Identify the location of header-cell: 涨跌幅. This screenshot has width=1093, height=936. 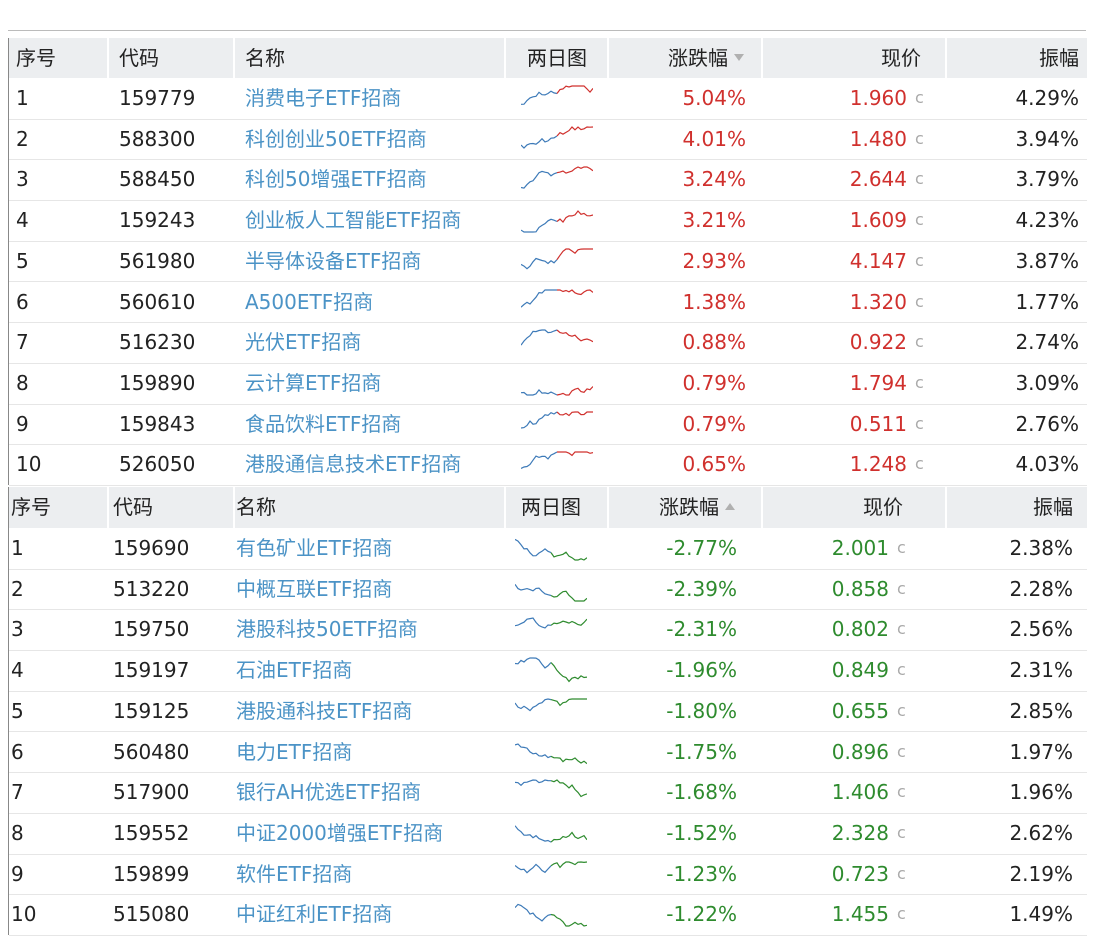
(698, 58).